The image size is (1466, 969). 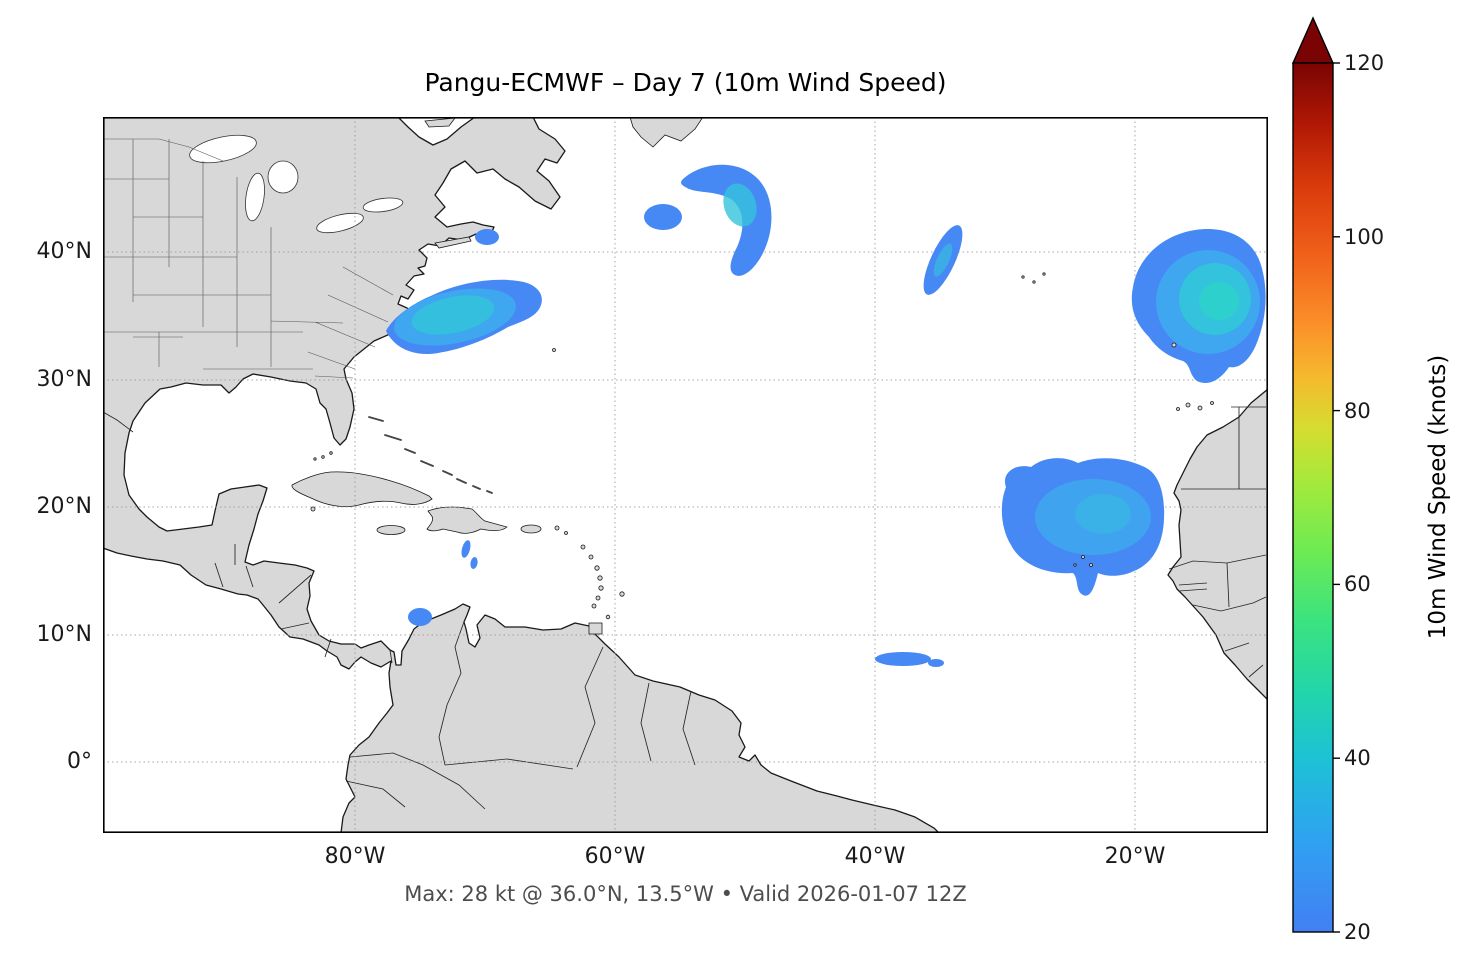 What do you see at coordinates (1195, 406) in the screenshot?
I see `canary-islands` at bounding box center [1195, 406].